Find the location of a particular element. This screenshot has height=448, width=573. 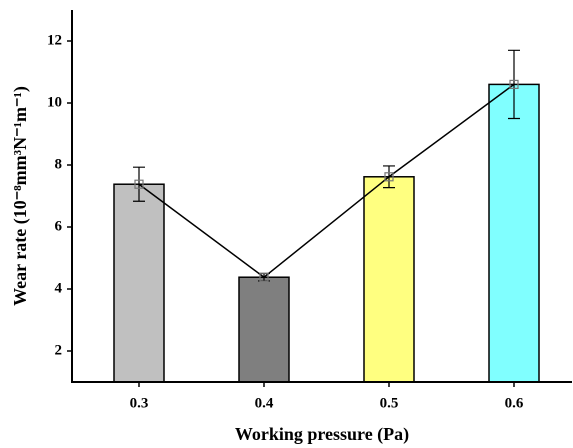

x-tick-label: 0.3 is located at coordinates (139, 403).